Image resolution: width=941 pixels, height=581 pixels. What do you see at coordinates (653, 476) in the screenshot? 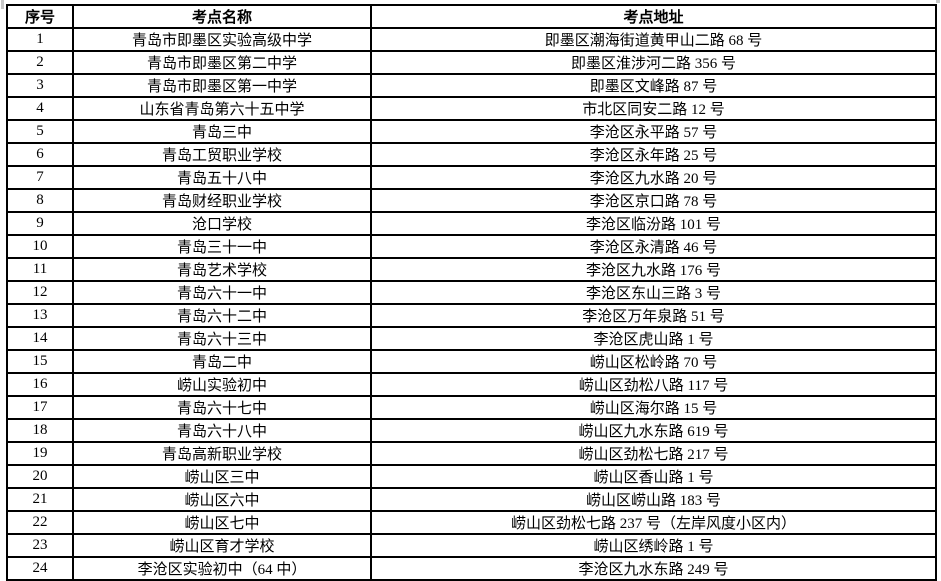
I see `cell-address: 崂山区香山路 1 号` at bounding box center [653, 476].